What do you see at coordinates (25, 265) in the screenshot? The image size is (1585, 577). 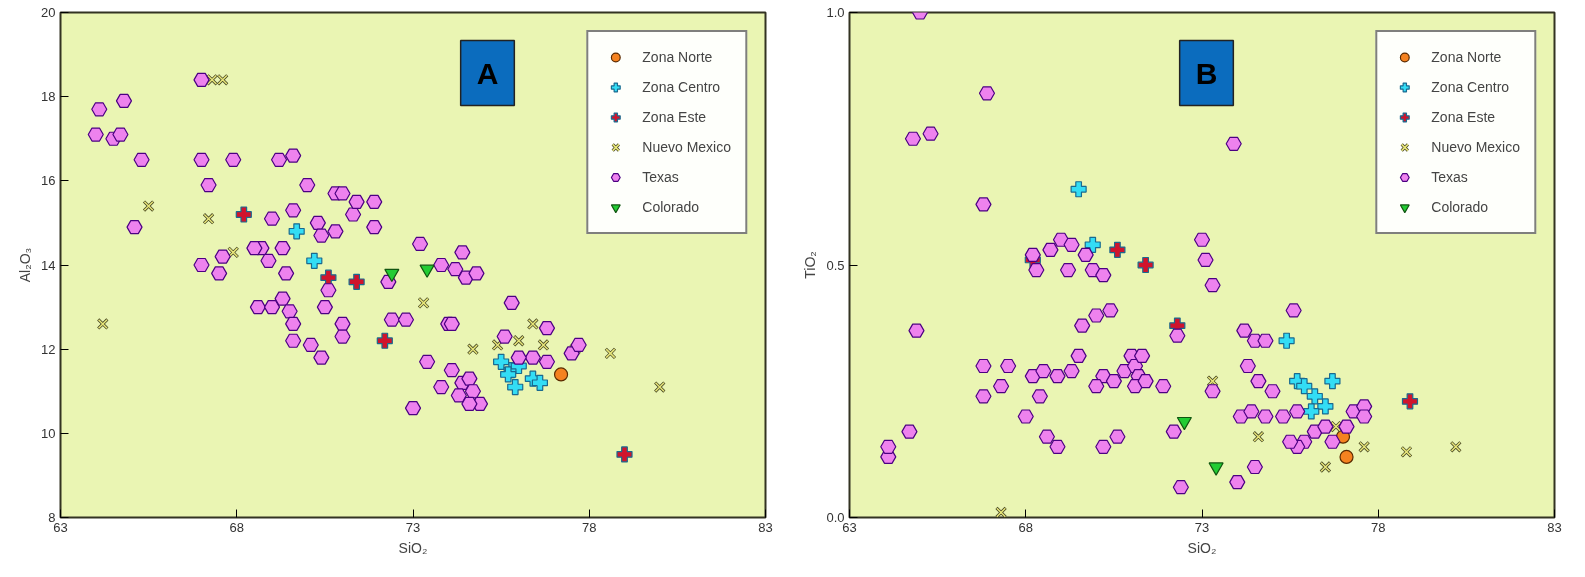 I see `y-axis-title: Al₂O₃` at bounding box center [25, 265].